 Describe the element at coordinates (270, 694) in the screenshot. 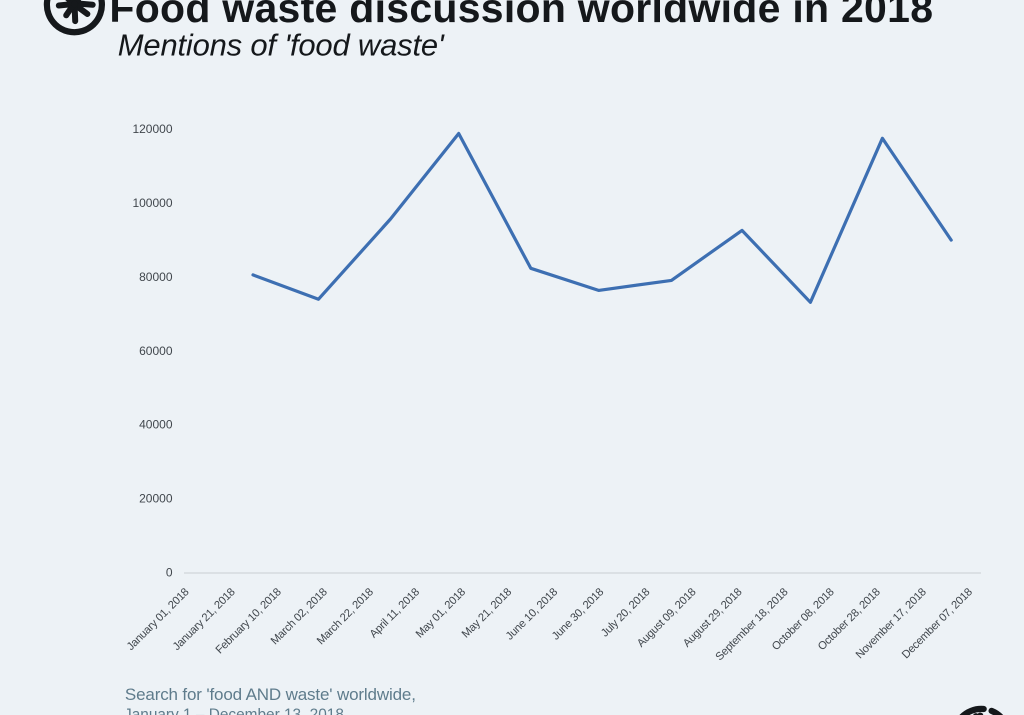

I see `svg-text:Search for 'food AND waste' wo: Search for 'food AND waste' worldwide,` at that location.